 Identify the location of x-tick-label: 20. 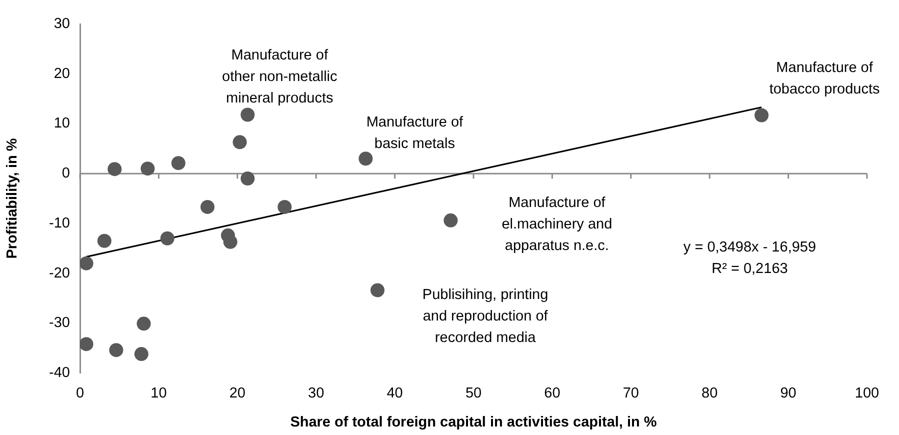
(237, 394).